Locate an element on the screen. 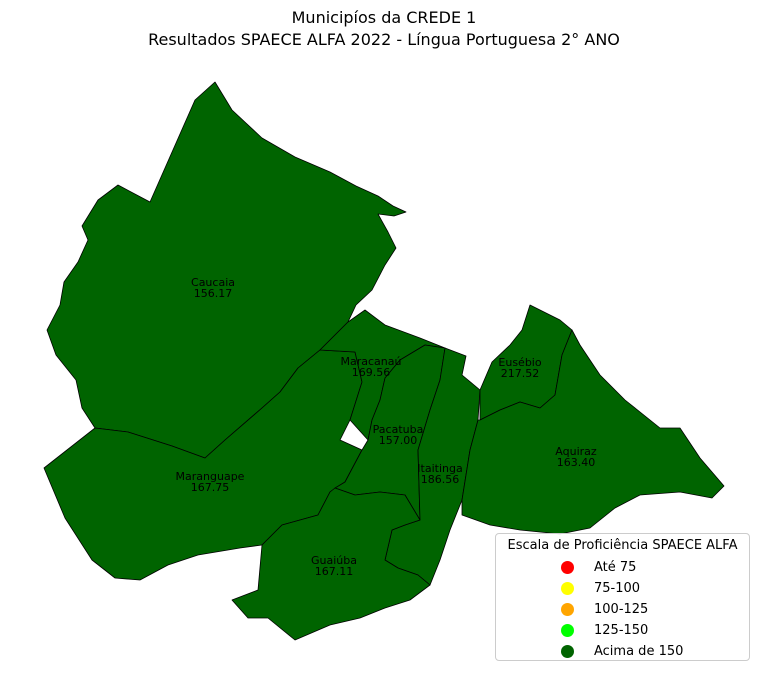 The height and width of the screenshot is (680, 768). label-guaiuba: Guaiúba 167.11 is located at coordinates (334, 566).